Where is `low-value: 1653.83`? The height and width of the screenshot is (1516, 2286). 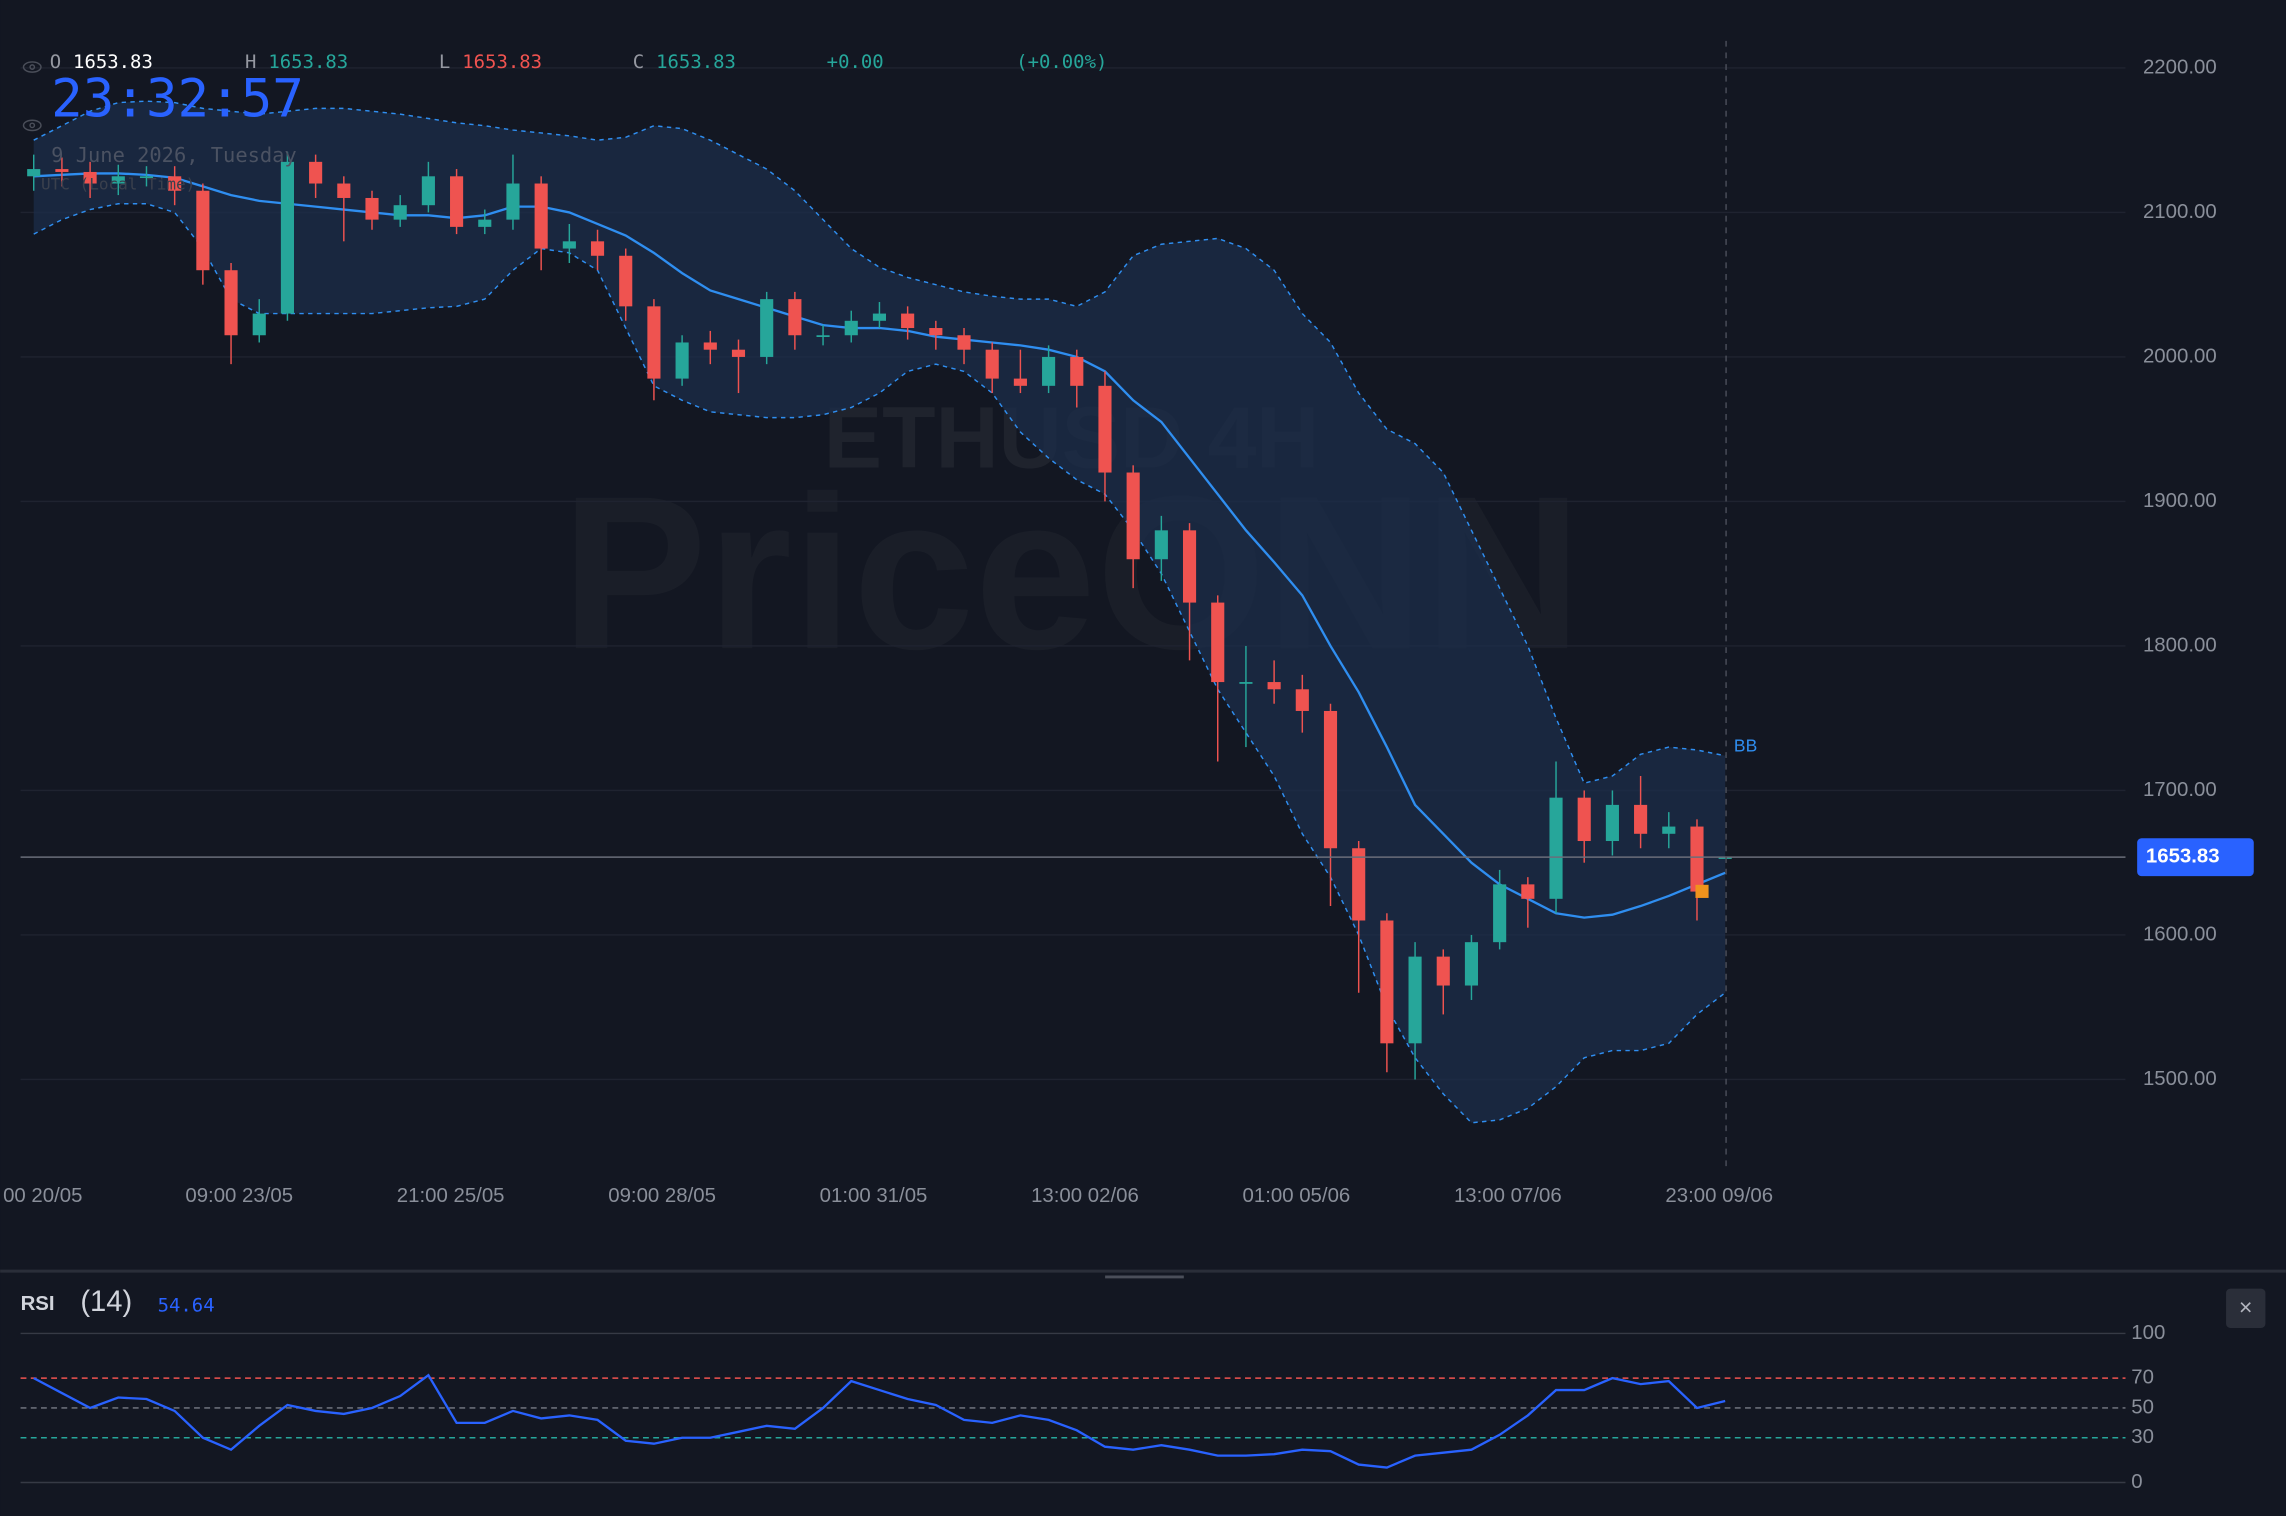 low-value: 1653.83 is located at coordinates (502, 62).